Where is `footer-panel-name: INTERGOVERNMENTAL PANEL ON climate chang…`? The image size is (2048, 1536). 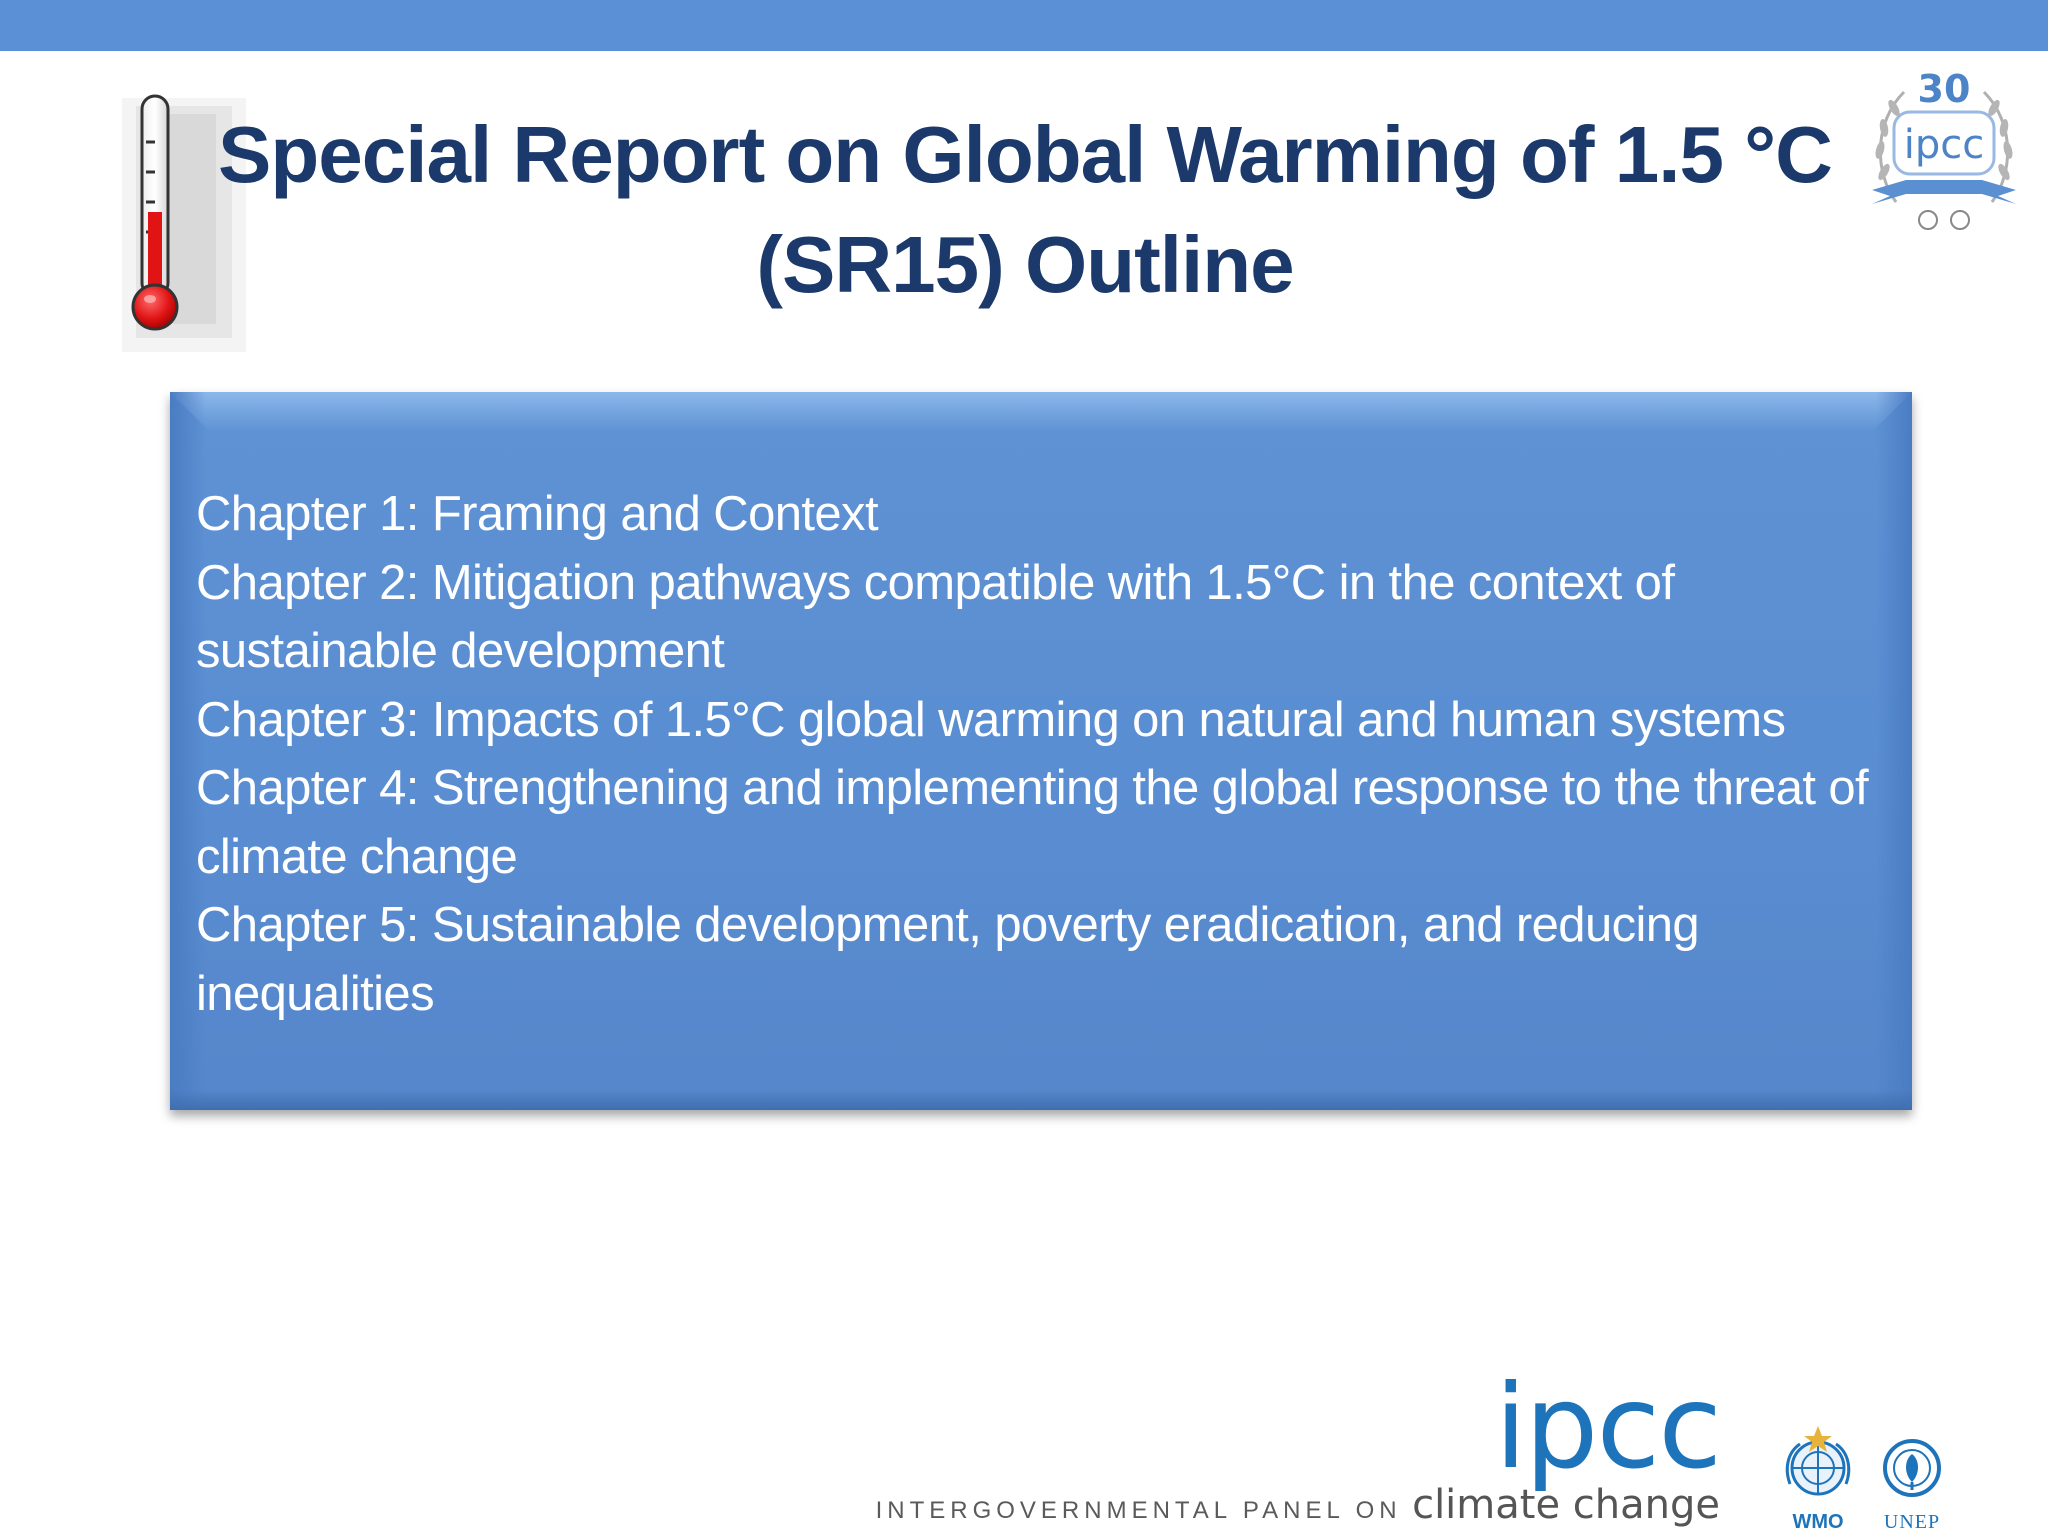 footer-panel-name: INTERGOVERNMENTAL PANEL ON climate chang… is located at coordinates (1298, 1505).